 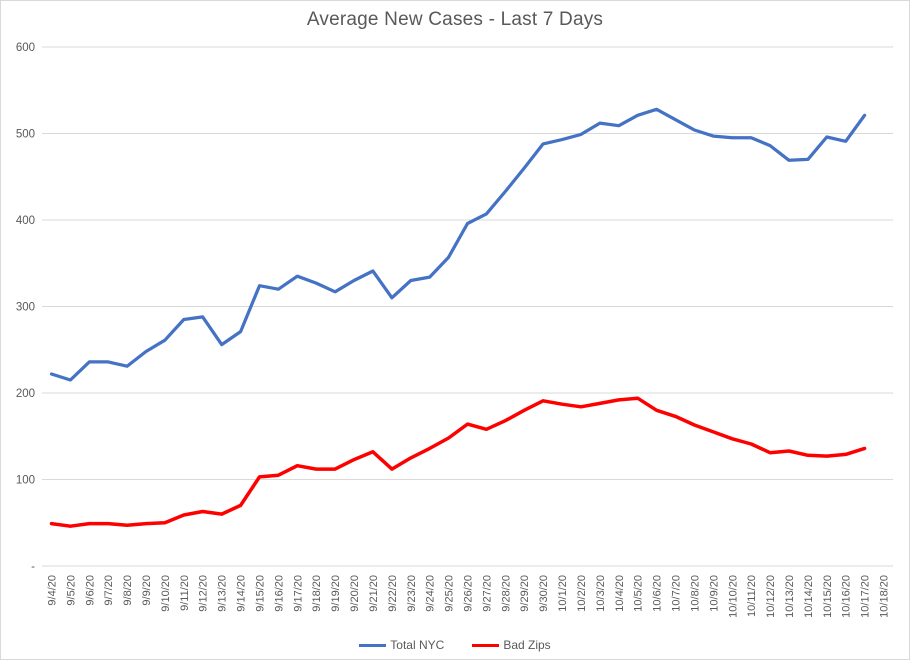 What do you see at coordinates (677, 593) in the screenshot?
I see `x-axis-tick-label: 10/7/20` at bounding box center [677, 593].